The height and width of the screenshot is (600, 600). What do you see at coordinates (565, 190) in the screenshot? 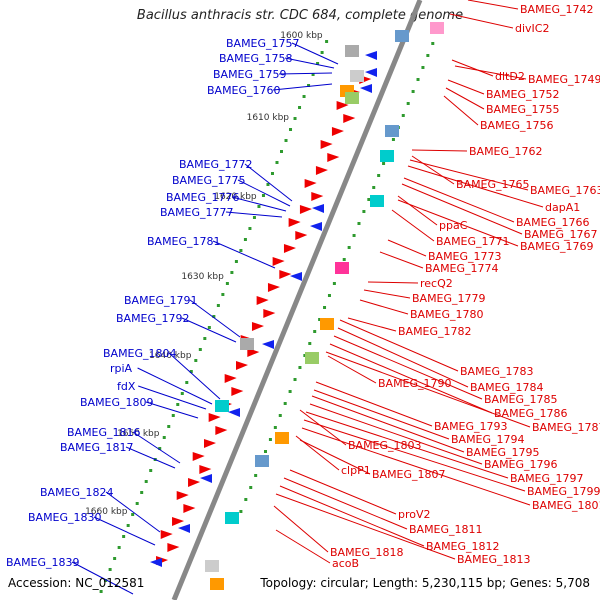
I see `gene-label-right: BAMEG_1763` at bounding box center [565, 190].